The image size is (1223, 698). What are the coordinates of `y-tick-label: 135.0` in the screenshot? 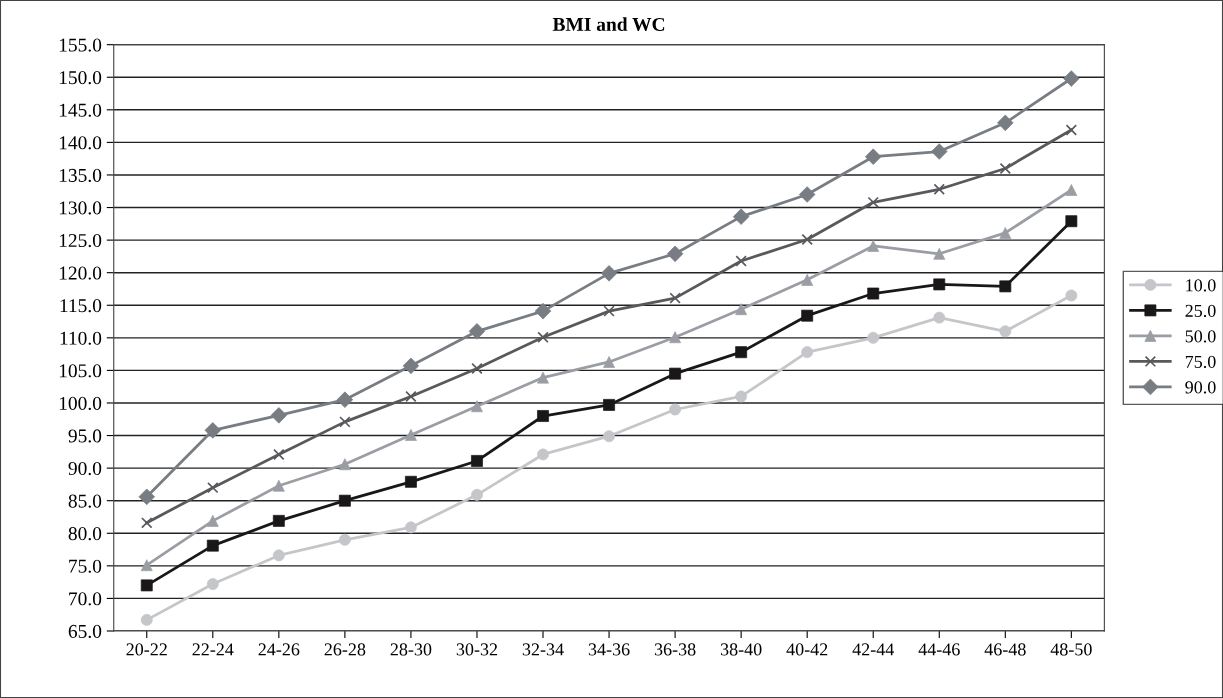 It's located at (80, 175).